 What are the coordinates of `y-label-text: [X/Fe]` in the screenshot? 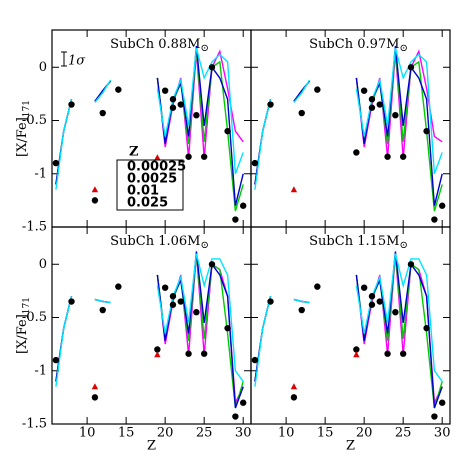 It's located at (22, 137).